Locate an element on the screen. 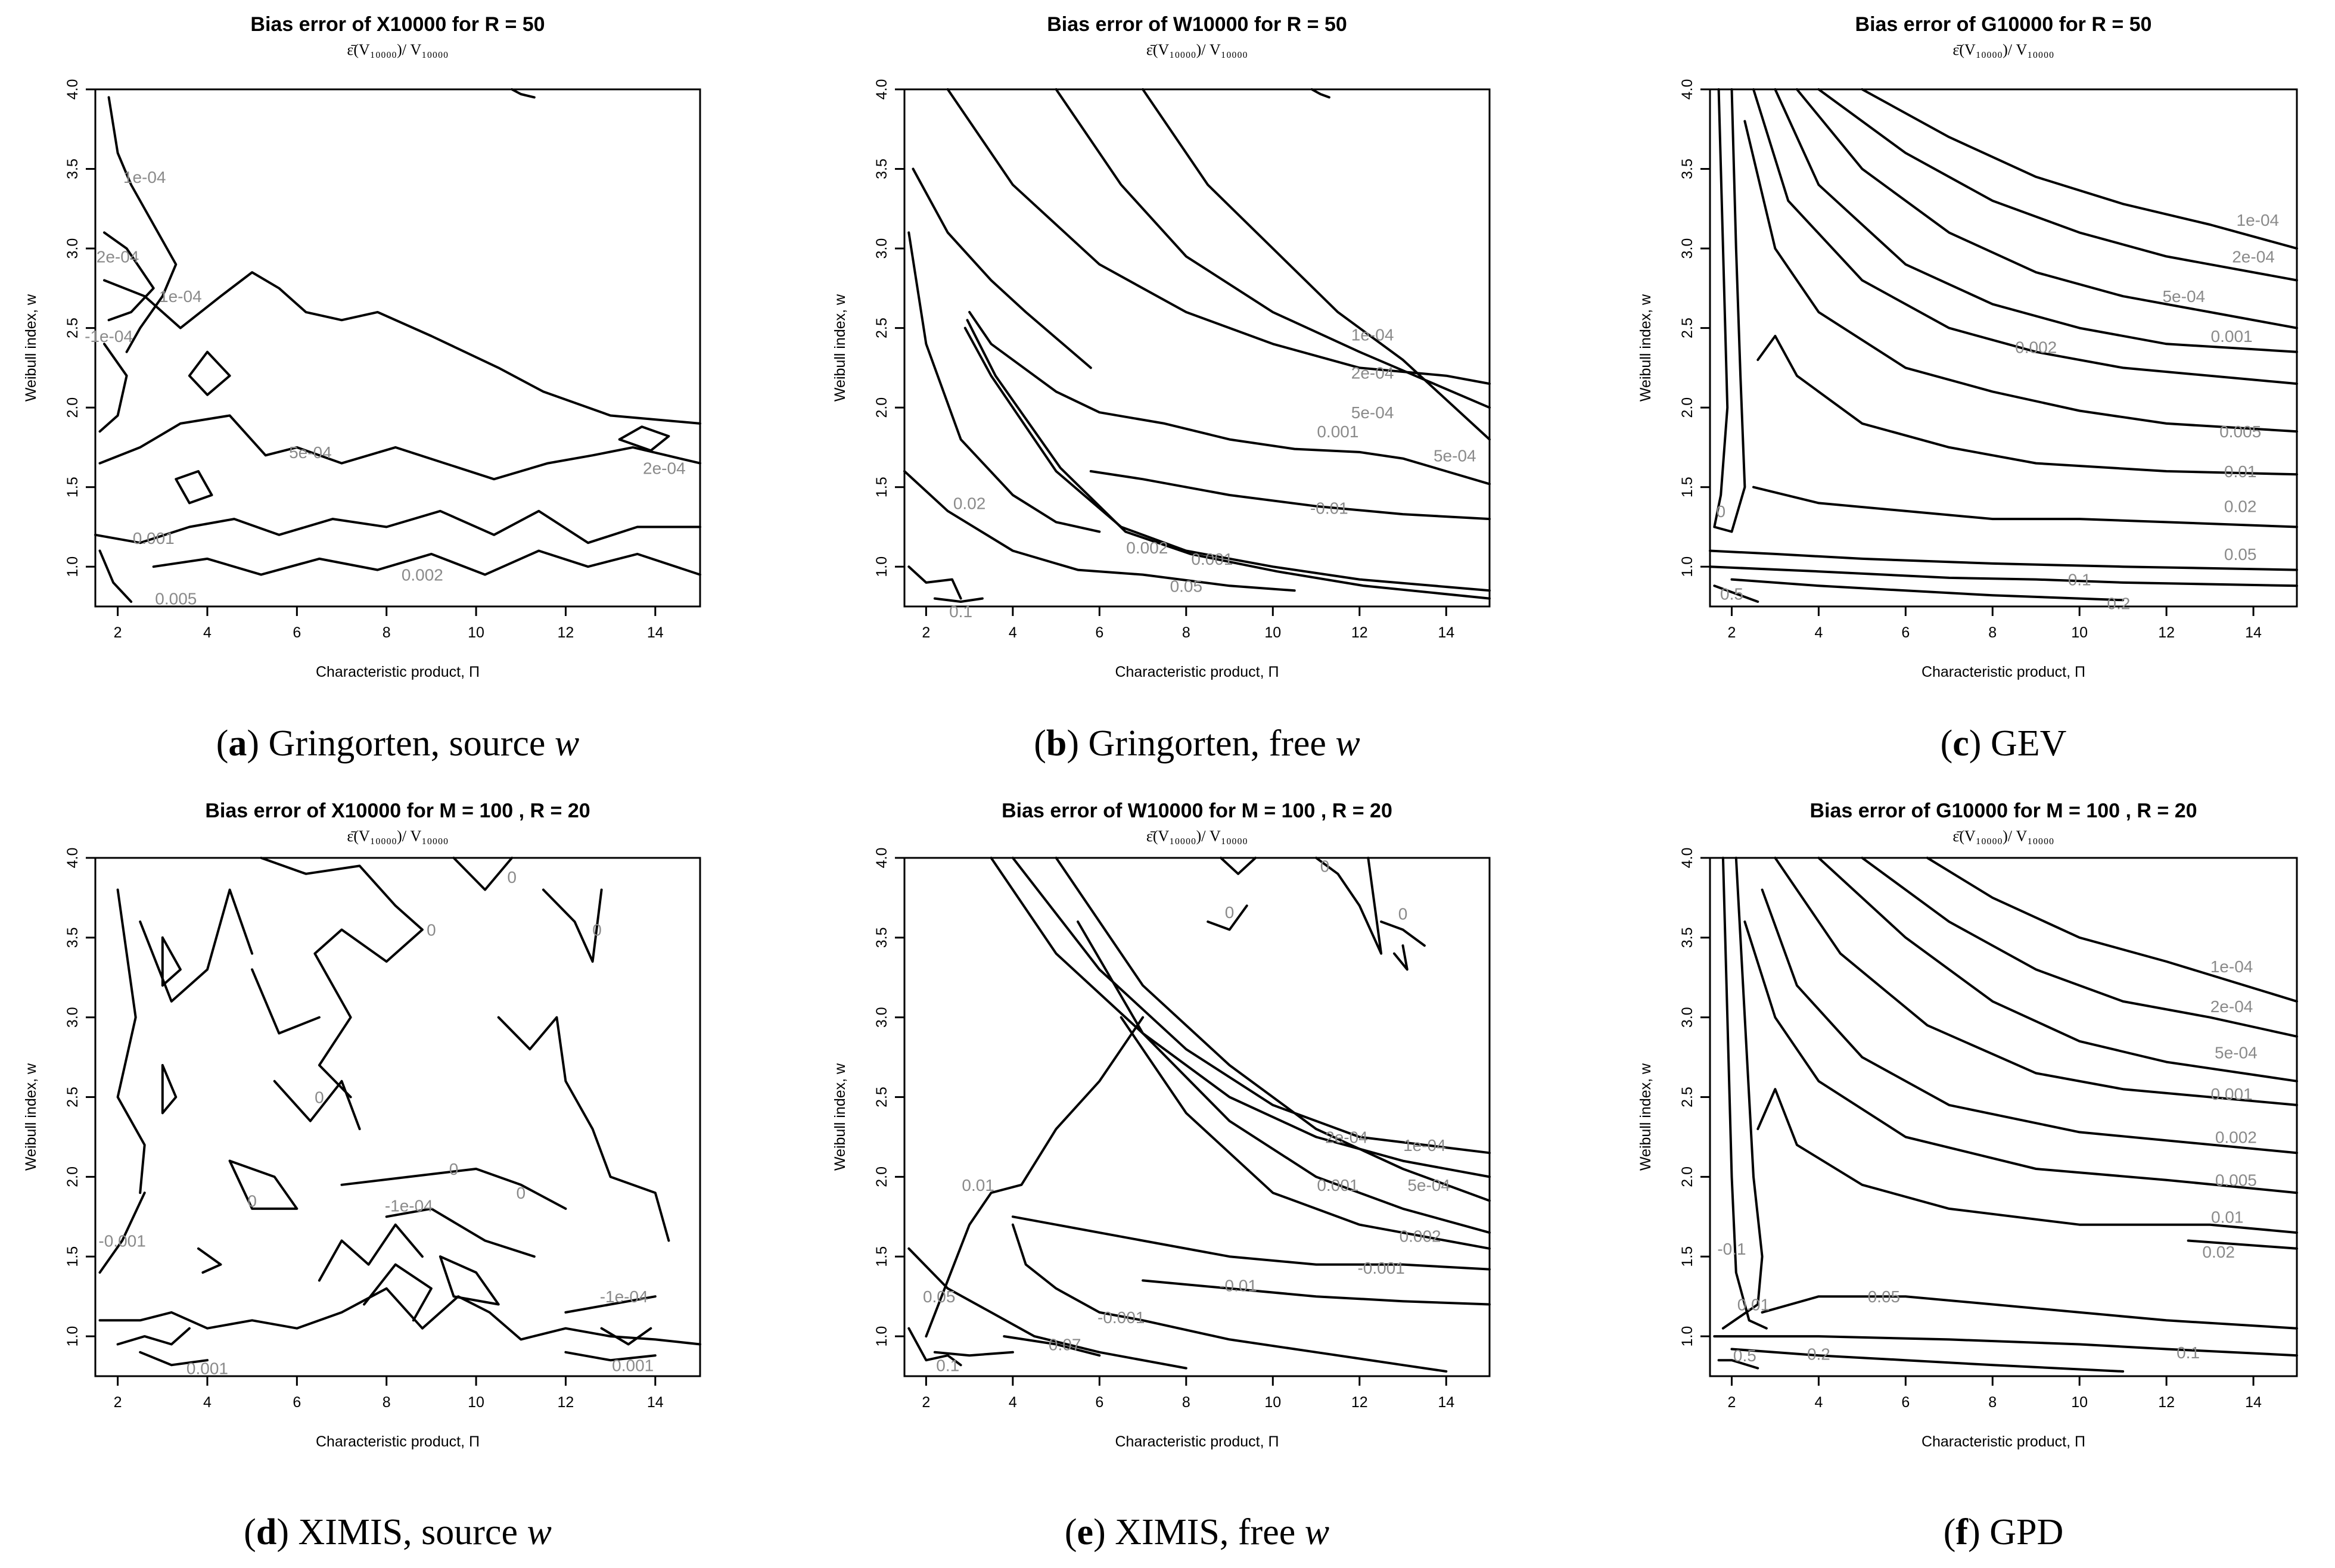 This screenshot has height=1568, width=2335. caption-paren-close: ) is located at coordinates (1073, 743).